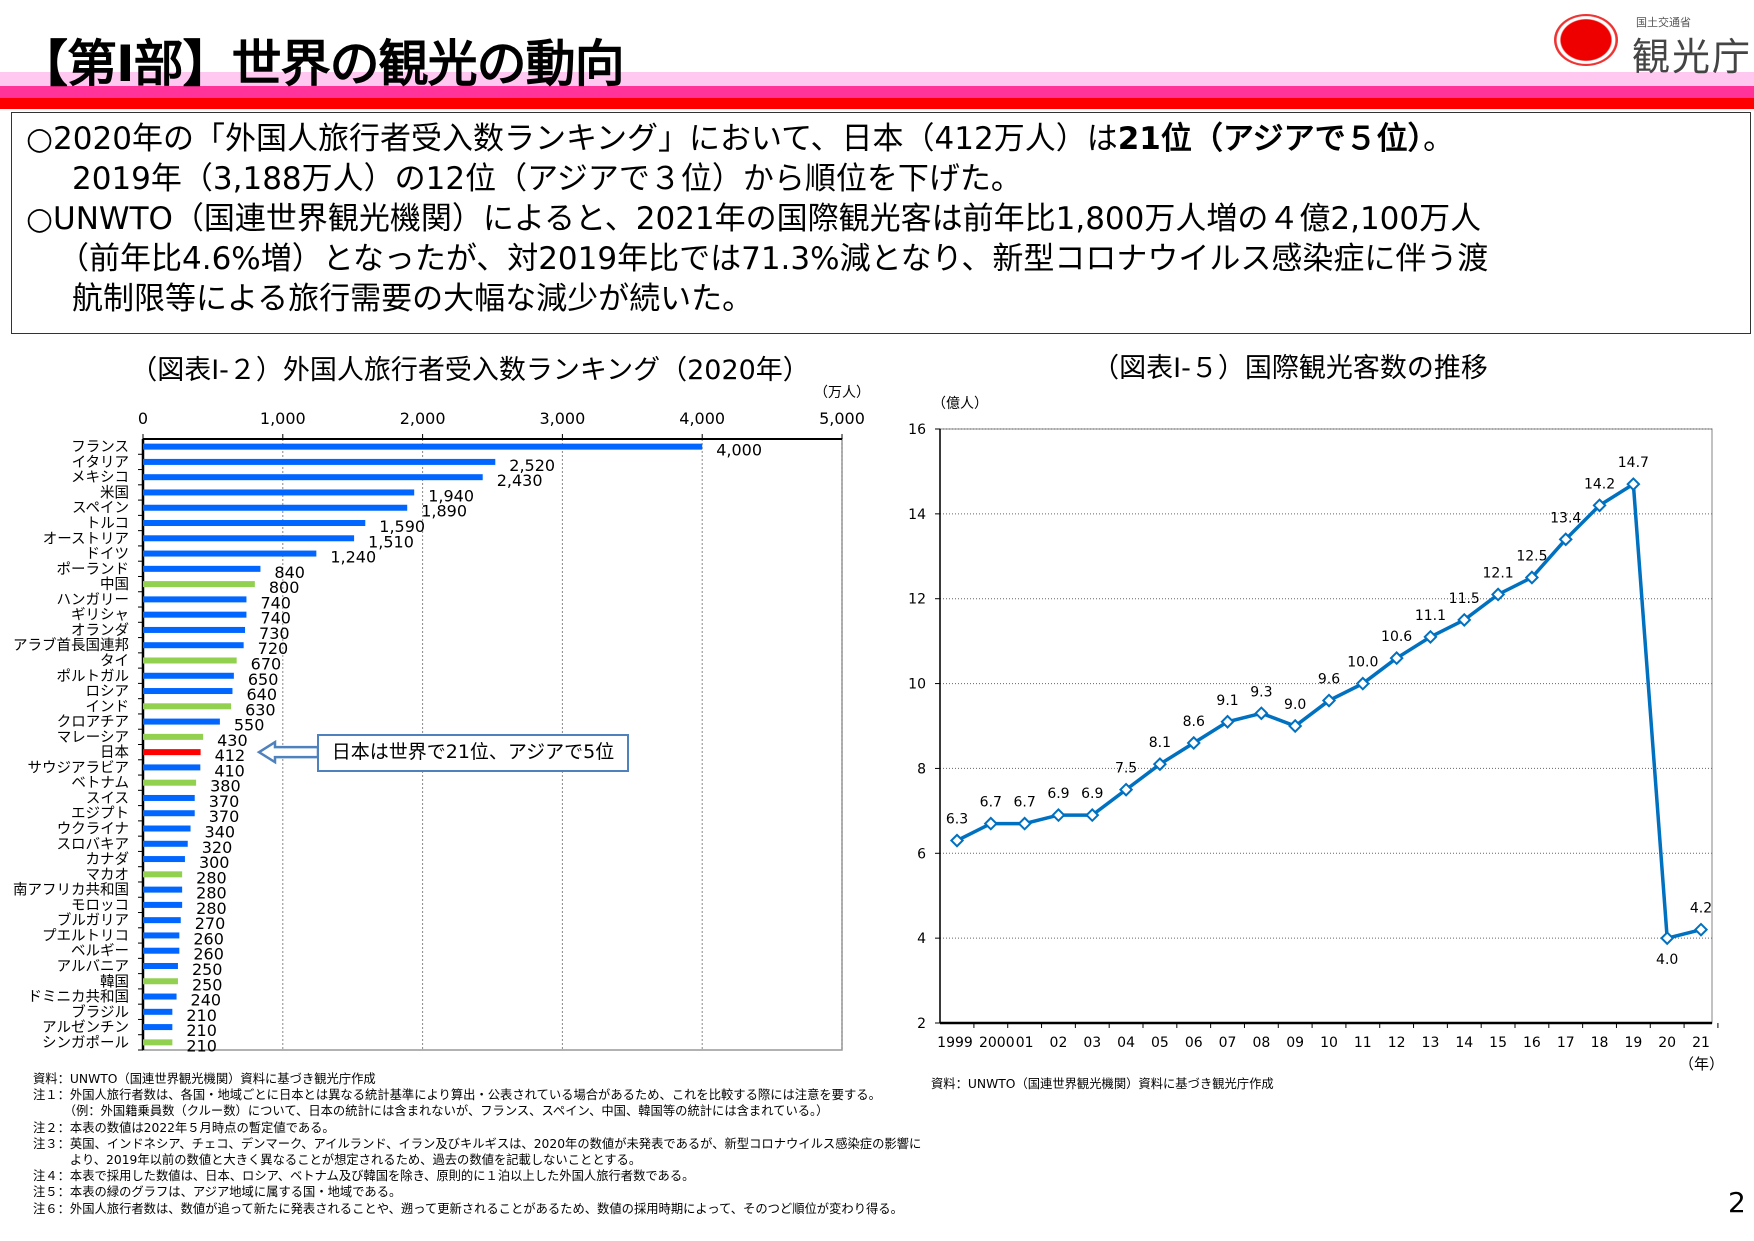  What do you see at coordinates (193, 645) in the screenshot?
I see `bar-アラブ首長国連邦` at bounding box center [193, 645].